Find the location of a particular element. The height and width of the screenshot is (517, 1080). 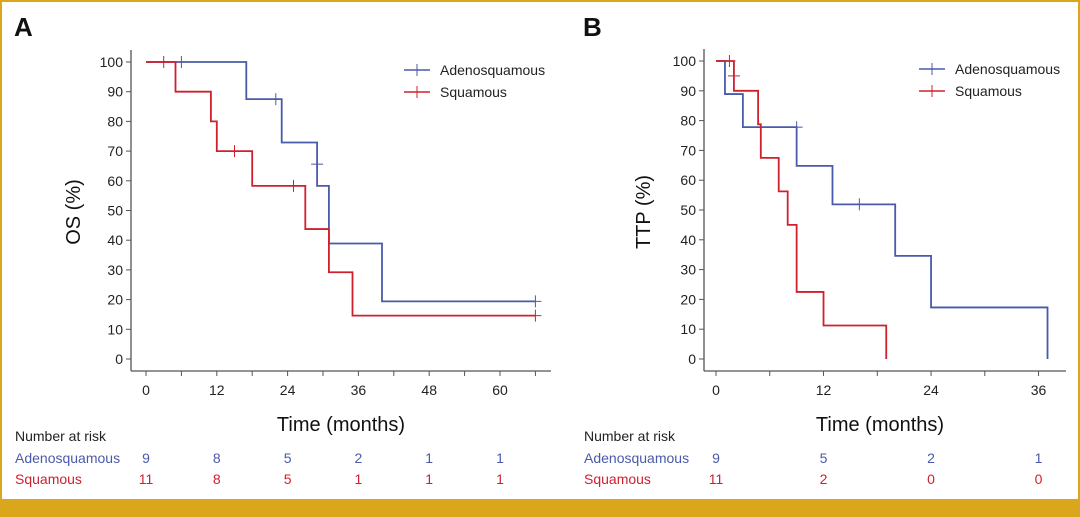

km-curve-squamous is located at coordinates (802, 209).